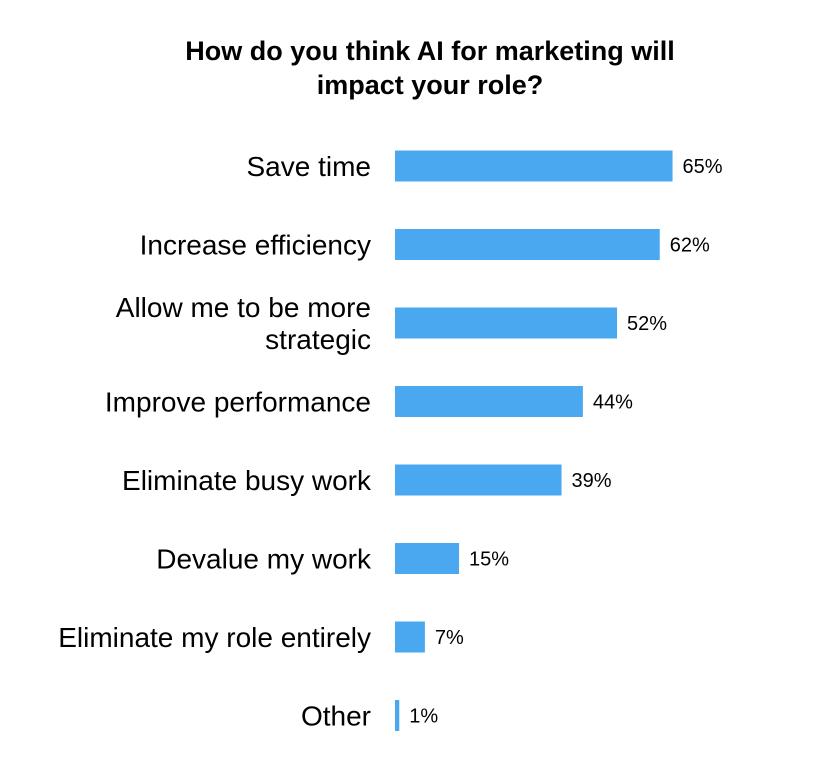  What do you see at coordinates (336, 716) in the screenshot?
I see `category-label-8: Other` at bounding box center [336, 716].